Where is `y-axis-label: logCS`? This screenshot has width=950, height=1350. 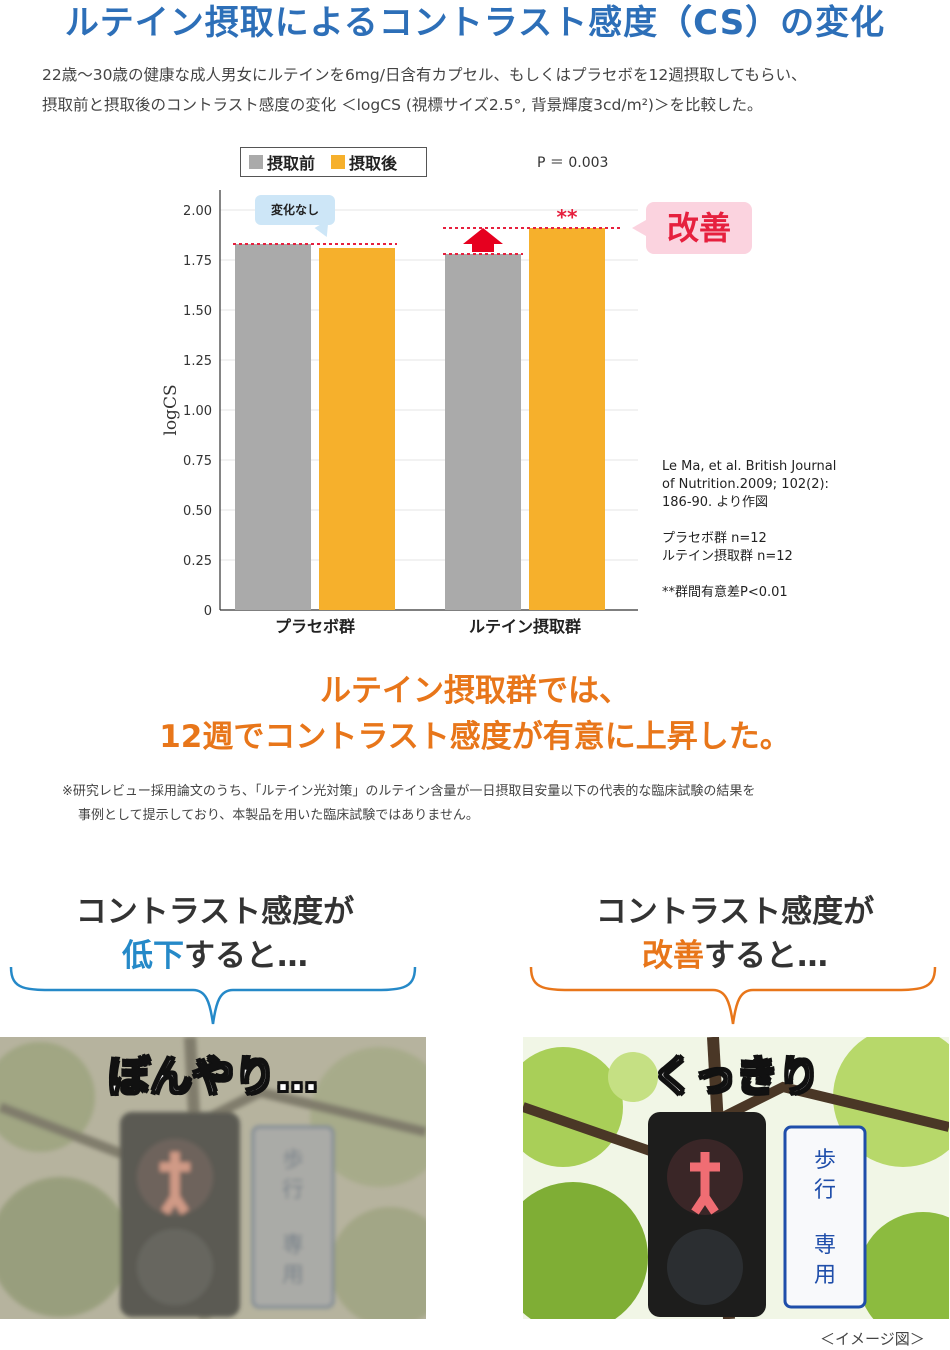 y-axis-label: logCS is located at coordinates (171, 409).